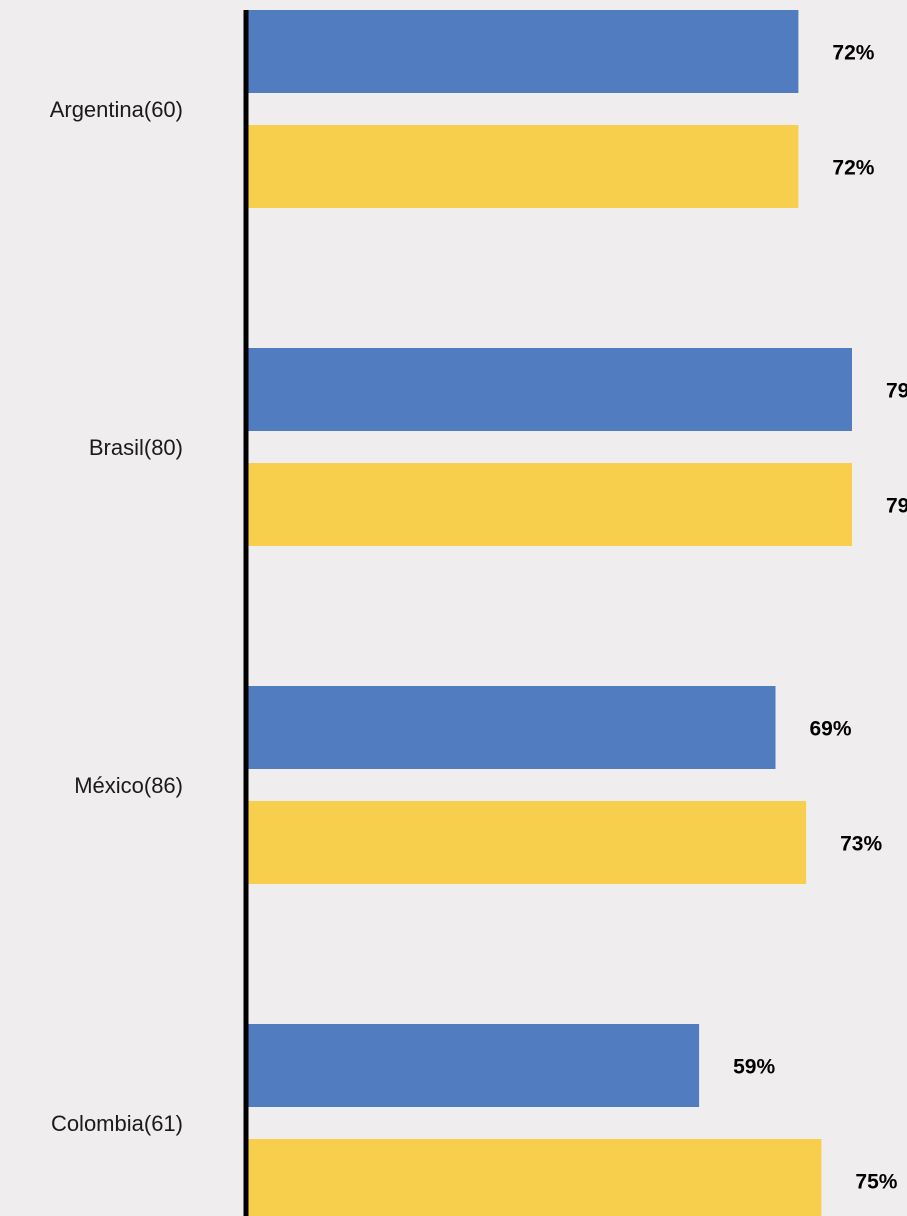 The image size is (907, 1216). What do you see at coordinates (116, 109) in the screenshot?
I see `category-label: Argentina(60)` at bounding box center [116, 109].